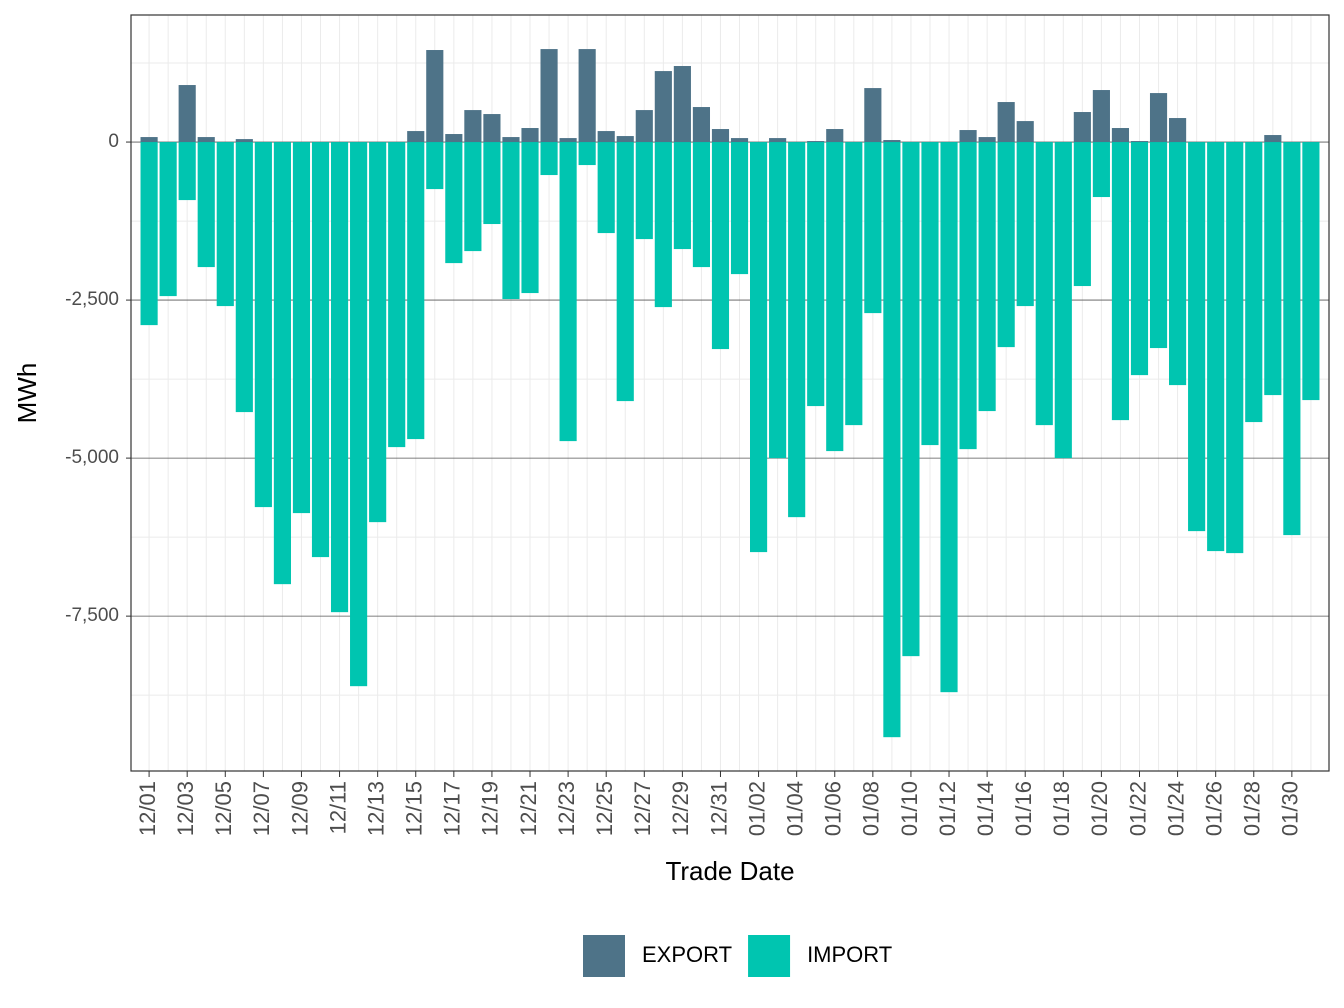  What do you see at coordinates (871, 808) in the screenshot?
I see `x-tick-label: 01/08` at bounding box center [871, 808].